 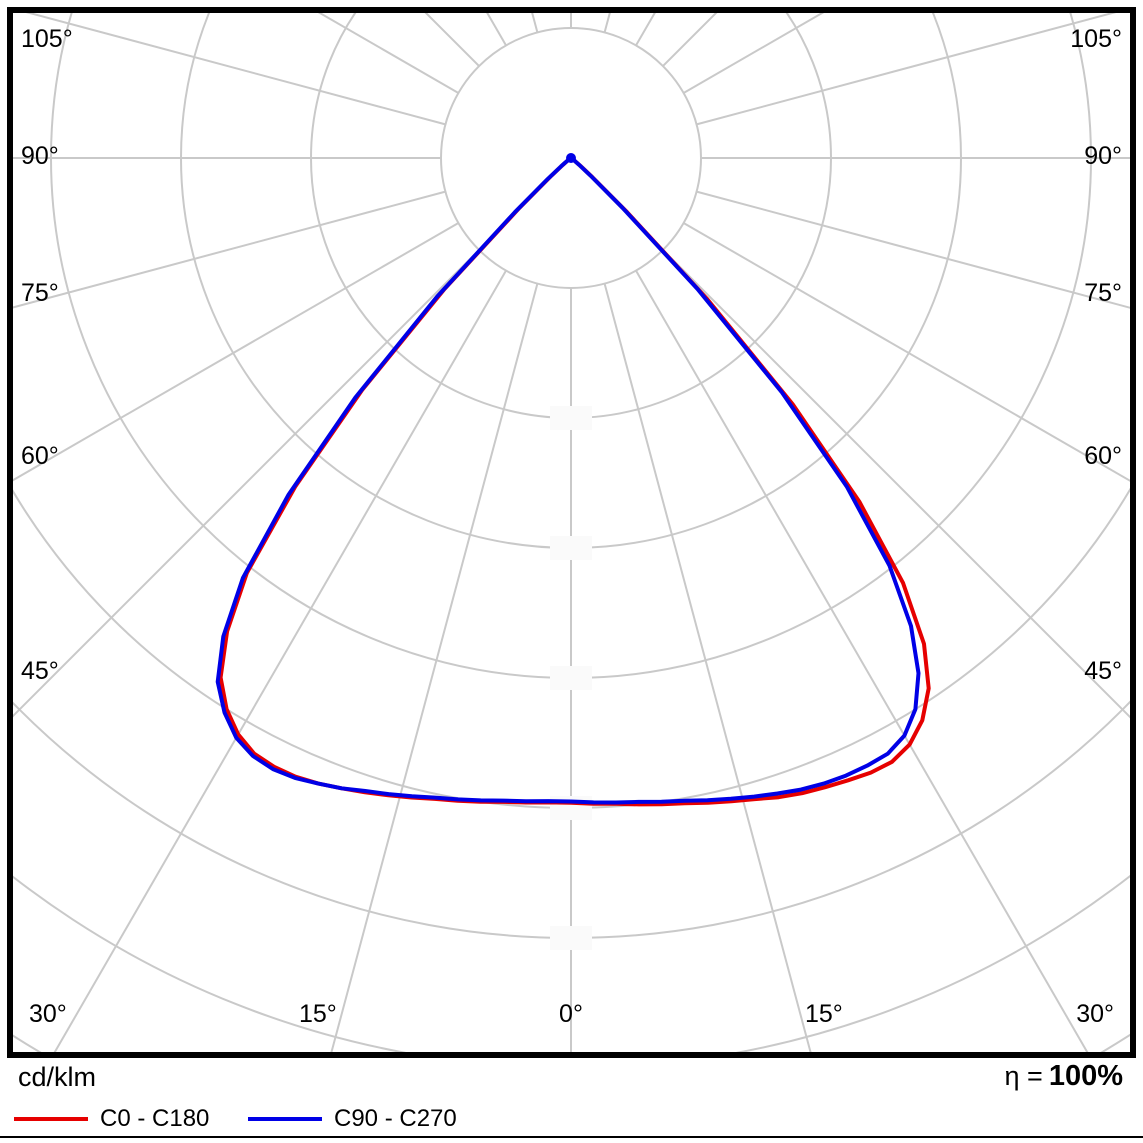 What do you see at coordinates (1085, 1076) in the screenshot?
I see `efficiency-value: 100%` at bounding box center [1085, 1076].